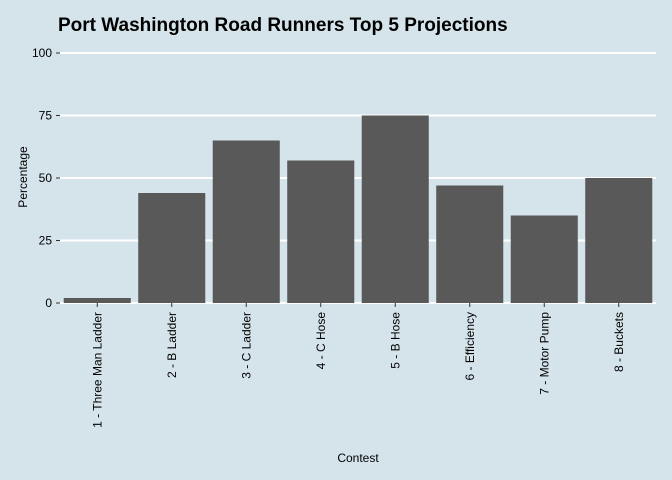  I want to click on x-tick-label: 3 - C Ladder, so click(246, 345).